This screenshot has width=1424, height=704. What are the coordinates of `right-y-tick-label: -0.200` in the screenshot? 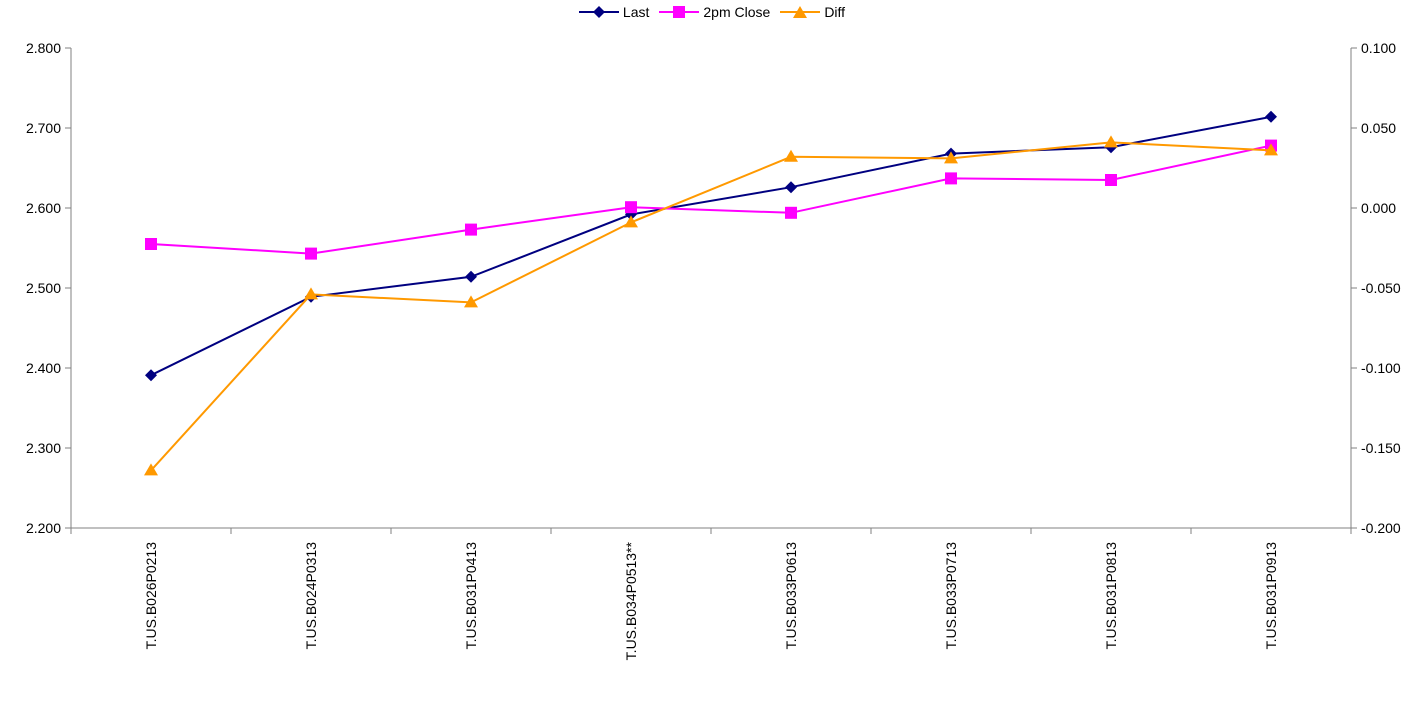 It's located at (1381, 528).